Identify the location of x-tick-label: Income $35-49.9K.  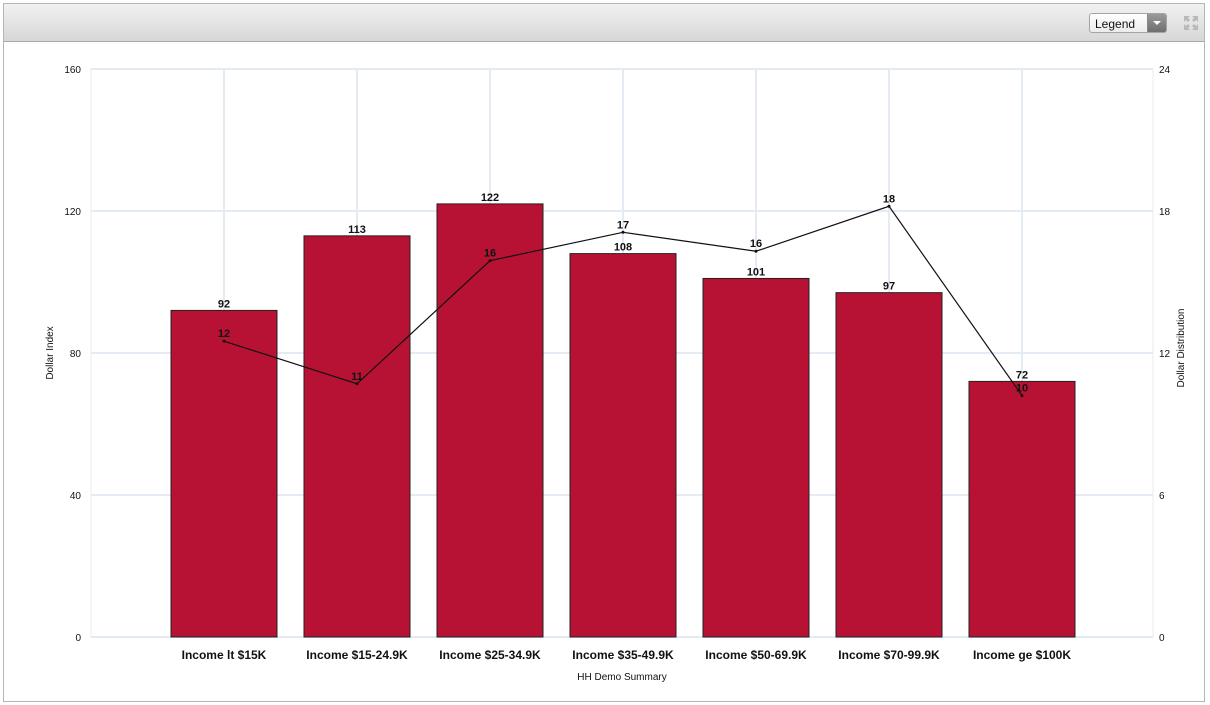
(623, 655).